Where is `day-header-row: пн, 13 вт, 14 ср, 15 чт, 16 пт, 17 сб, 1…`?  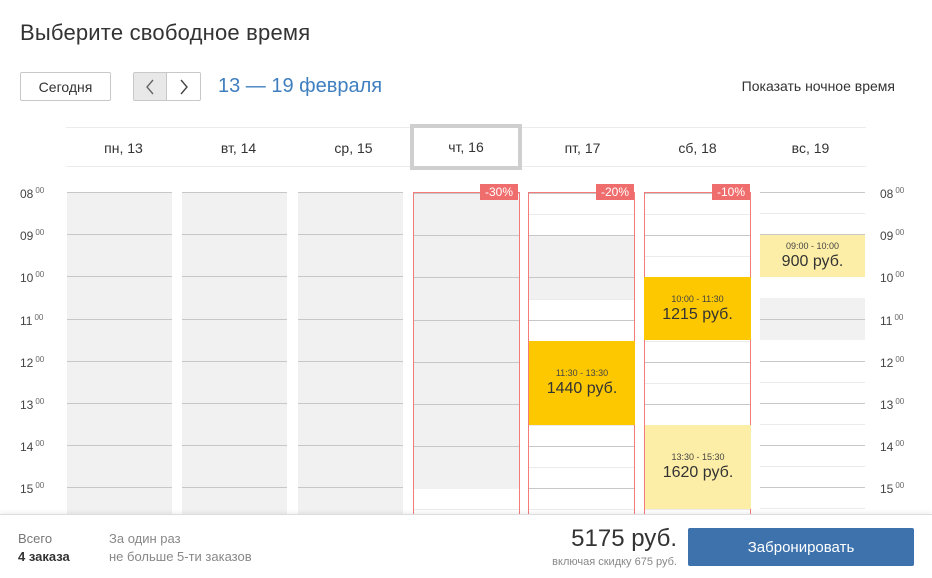
day-header-row: пн, 13 вт, 14 ср, 15 чт, 16 пт, 17 сб, 1… is located at coordinates (466, 147).